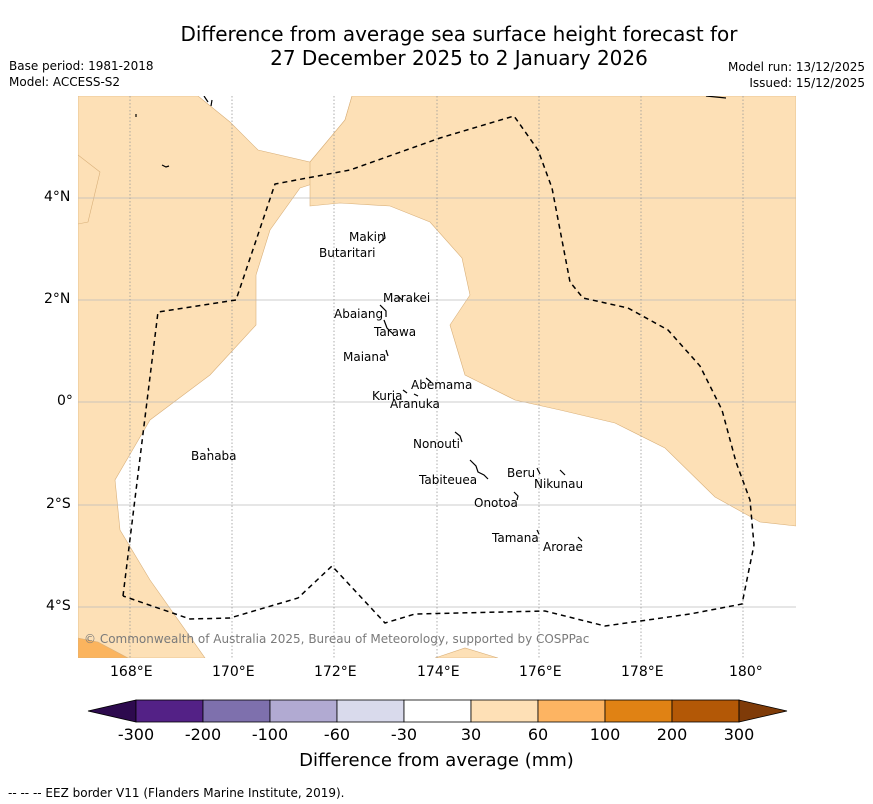  What do you see at coordinates (466, 652) in the screenshot?
I see `anomaly-patch-south` at bounding box center [466, 652].